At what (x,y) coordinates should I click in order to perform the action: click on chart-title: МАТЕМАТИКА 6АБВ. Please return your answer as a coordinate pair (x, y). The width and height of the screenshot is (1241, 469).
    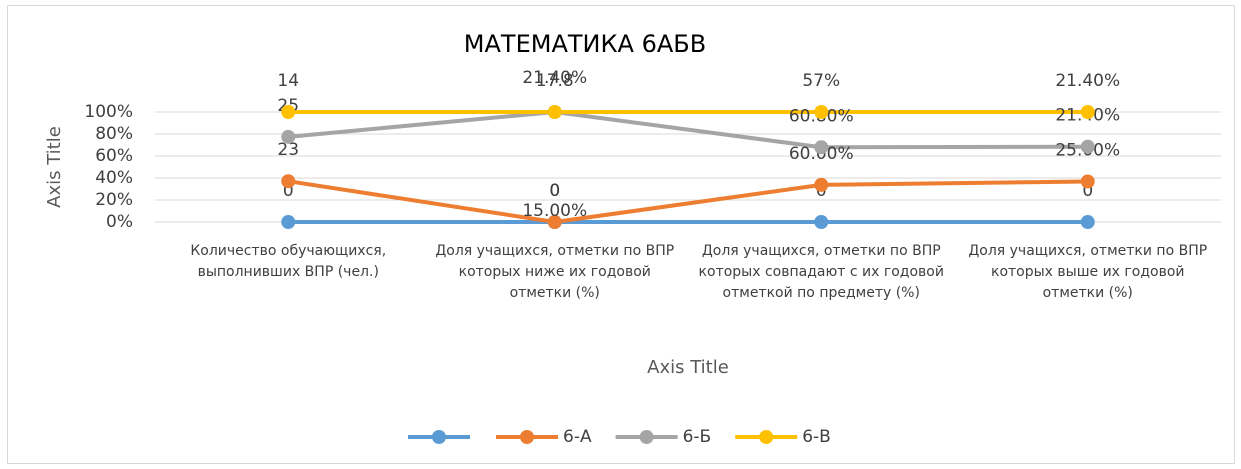
    Looking at the image, I should click on (585, 44).